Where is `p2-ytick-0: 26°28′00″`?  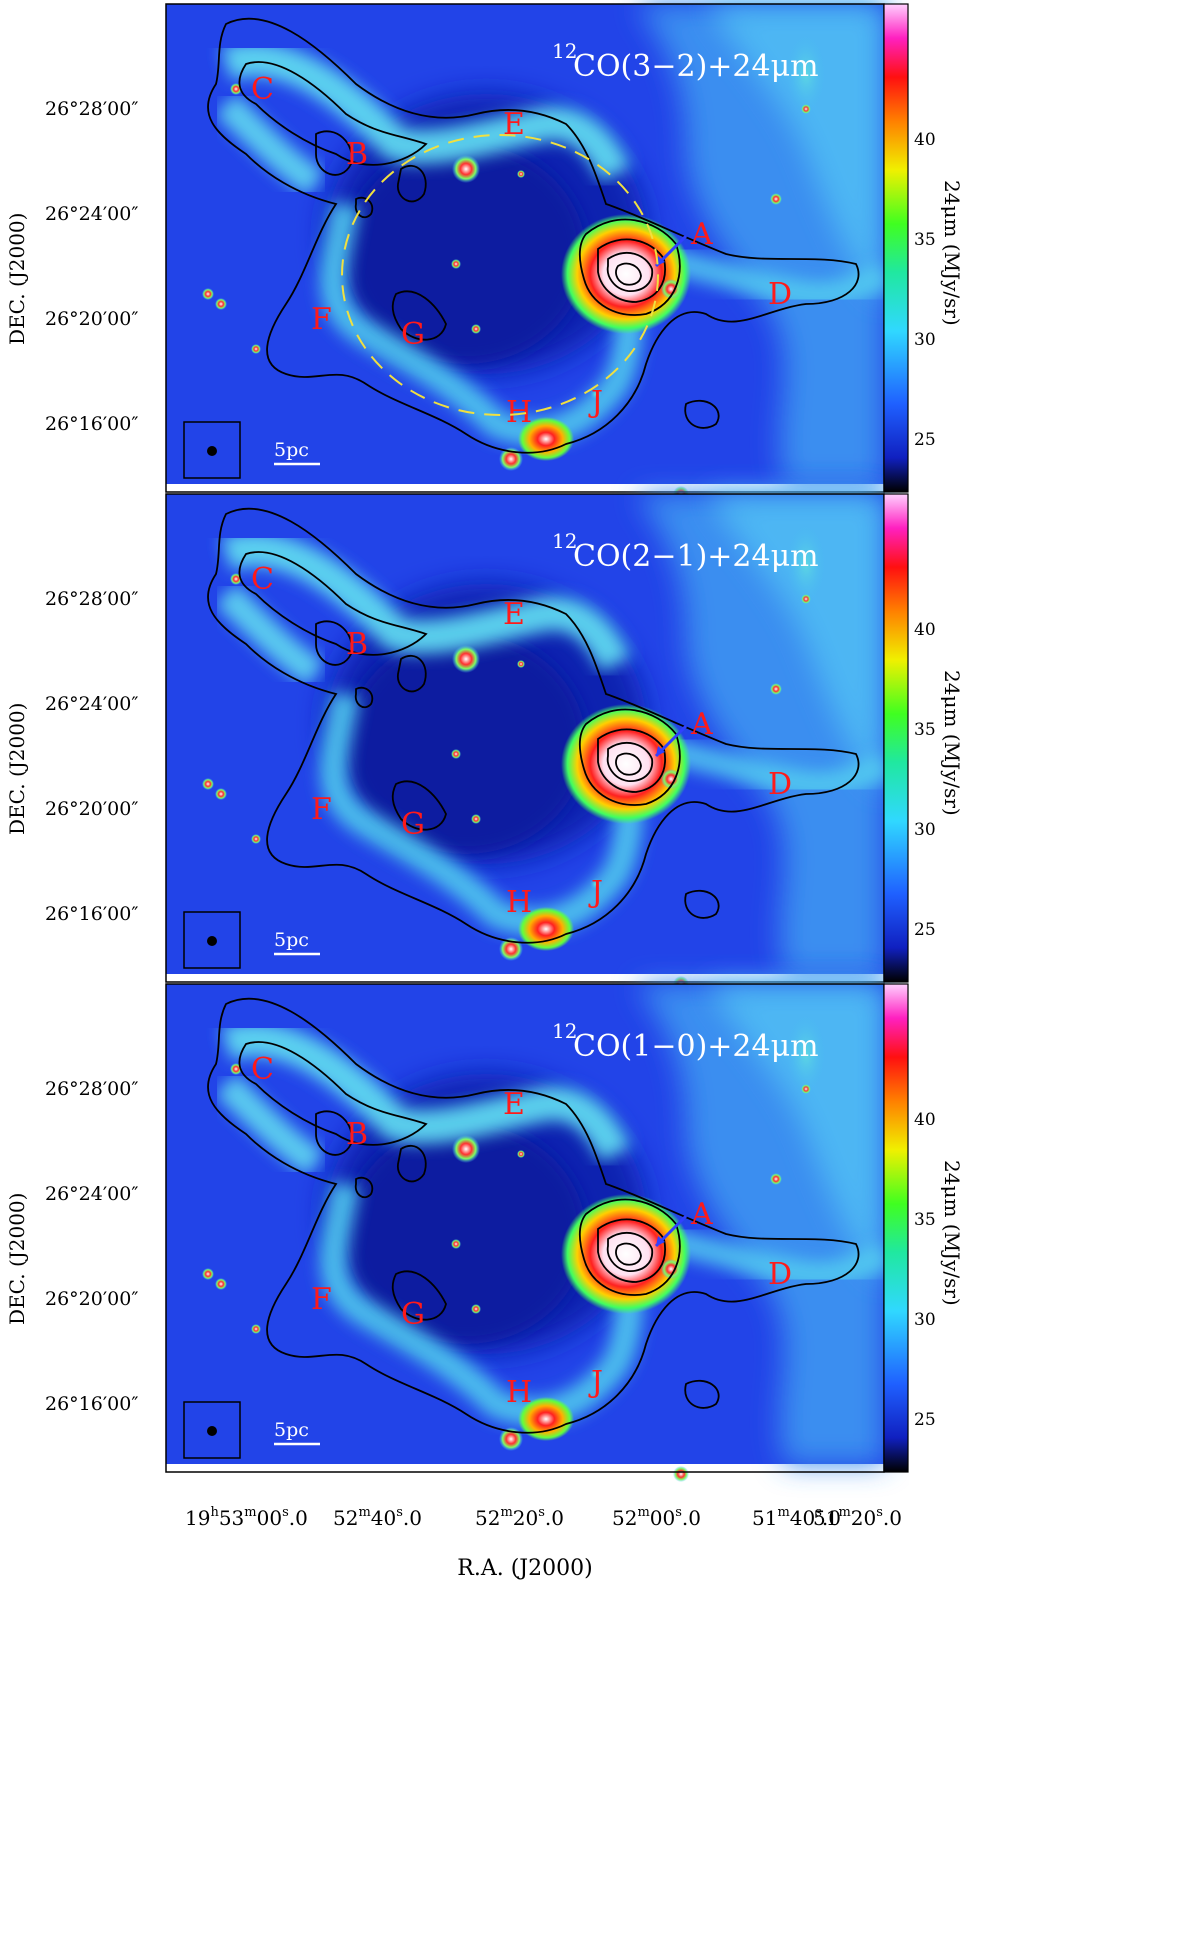 p2-ytick-0: 26°28′00″ is located at coordinates (91, 599).